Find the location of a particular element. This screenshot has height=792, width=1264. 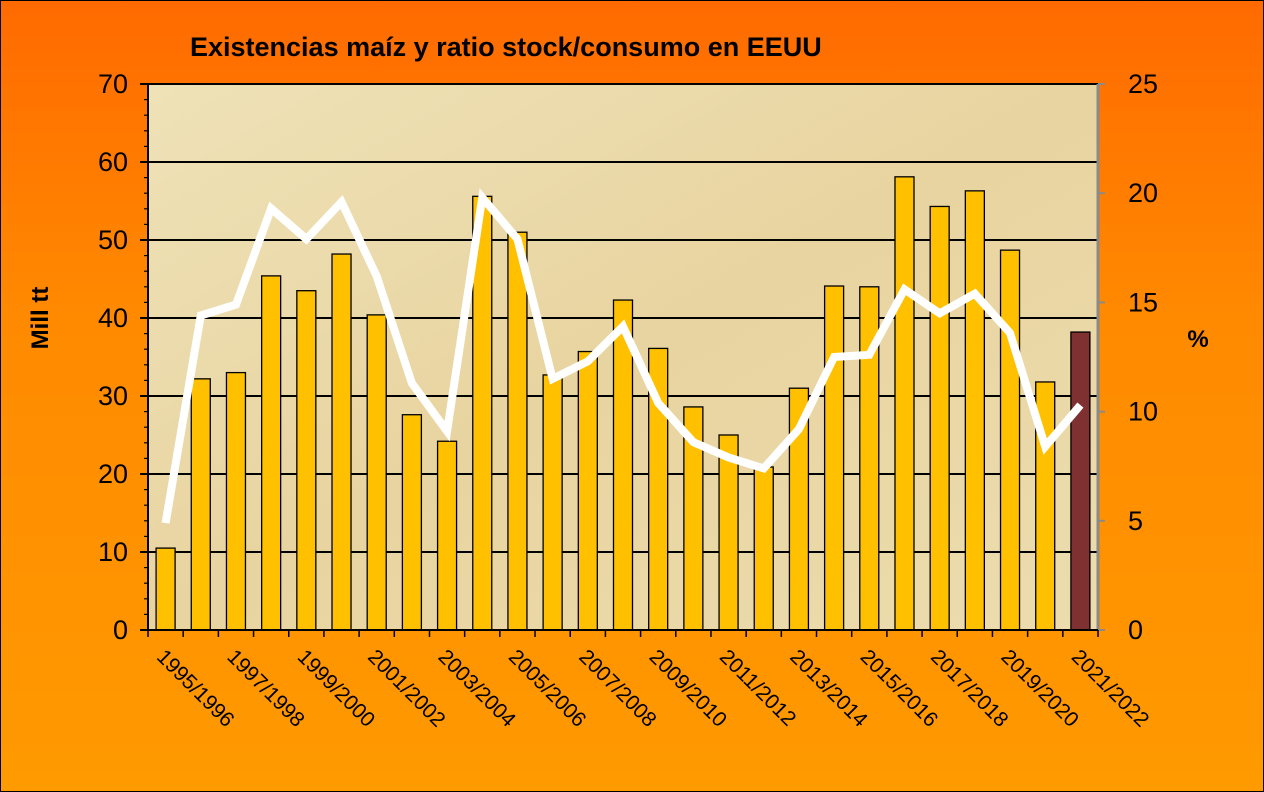

left-axis-ticks: 0 10 20 30 40 50 60 70 is located at coordinates (123, 357).